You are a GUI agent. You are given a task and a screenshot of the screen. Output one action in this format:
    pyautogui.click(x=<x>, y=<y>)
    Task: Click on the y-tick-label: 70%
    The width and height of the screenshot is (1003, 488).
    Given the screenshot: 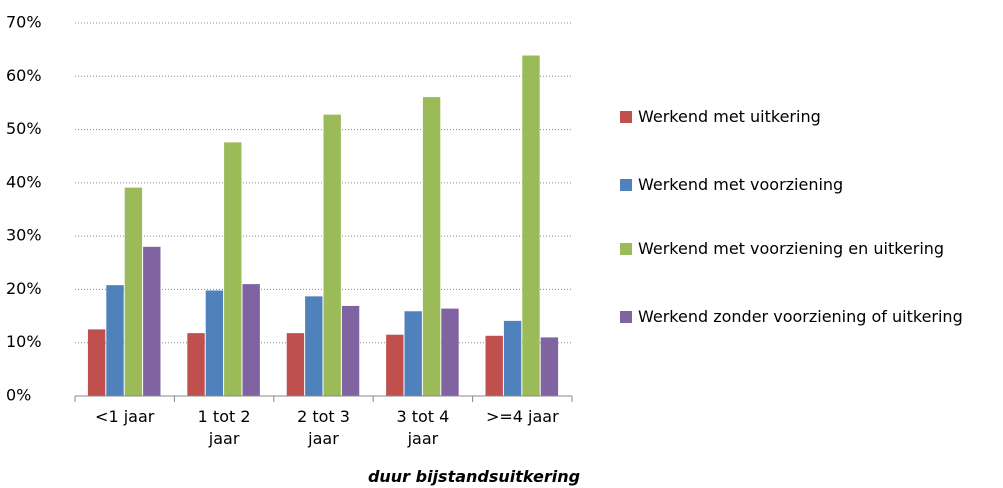 What is the action you would take?
    pyautogui.click(x=24, y=22)
    